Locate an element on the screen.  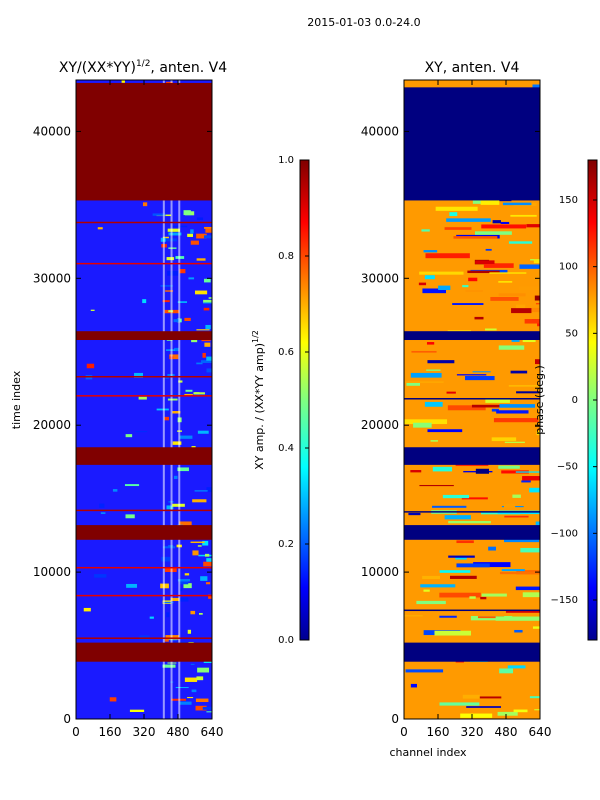
colorbar-tick-label: 0.6 is located at coordinates (286, 352).